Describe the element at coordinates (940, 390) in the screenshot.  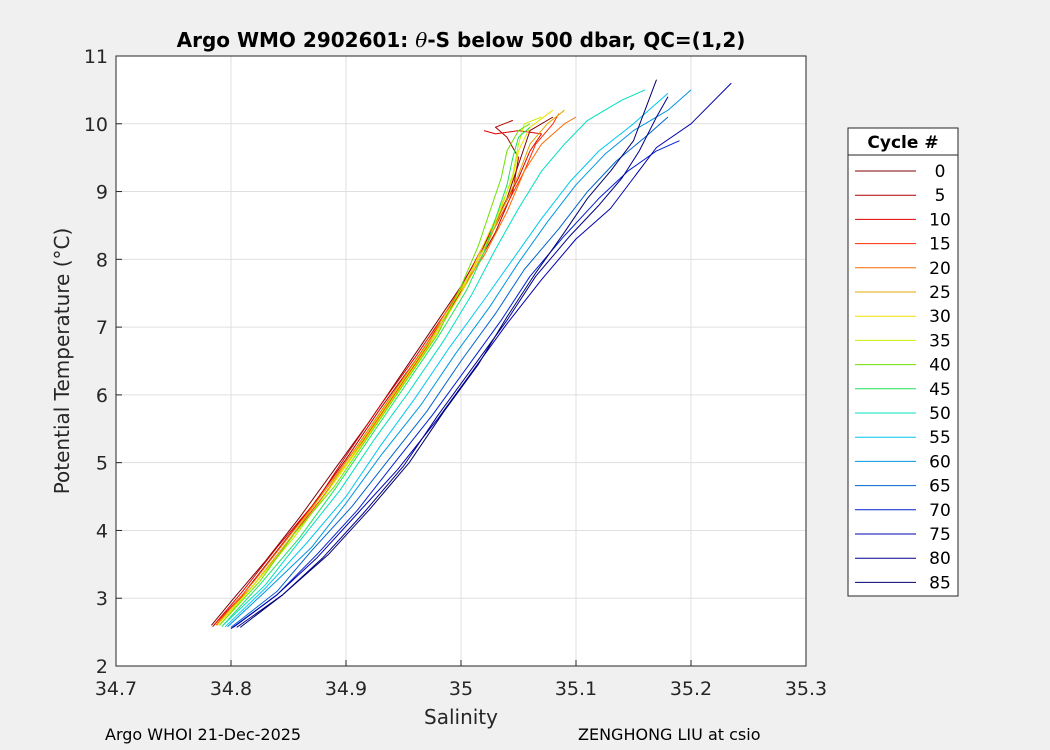
I see `legend-label: 45` at that location.